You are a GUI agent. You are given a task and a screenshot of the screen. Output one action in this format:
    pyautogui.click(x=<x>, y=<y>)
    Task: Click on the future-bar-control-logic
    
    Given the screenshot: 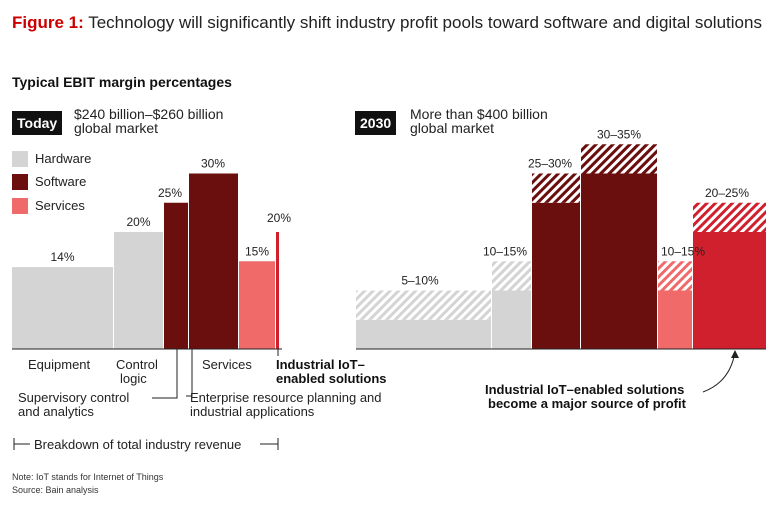 What is the action you would take?
    pyautogui.click(x=511, y=319)
    